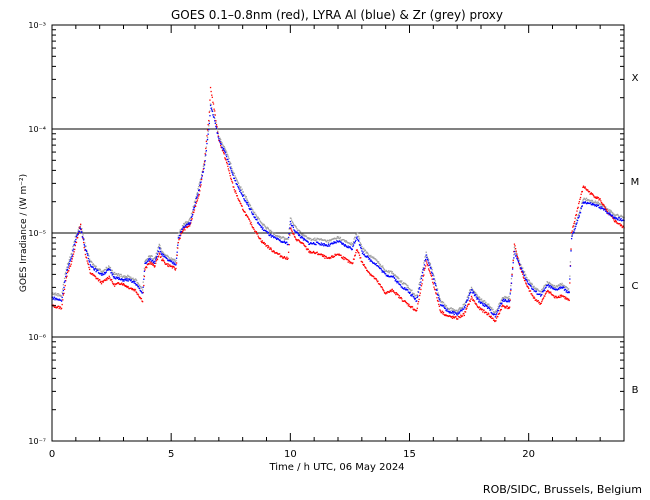 This screenshot has height=500, width=650. Describe the element at coordinates (24, 233) in the screenshot. I see `y-axis-label: GOES Irradiance / (W m⁻²)` at that location.